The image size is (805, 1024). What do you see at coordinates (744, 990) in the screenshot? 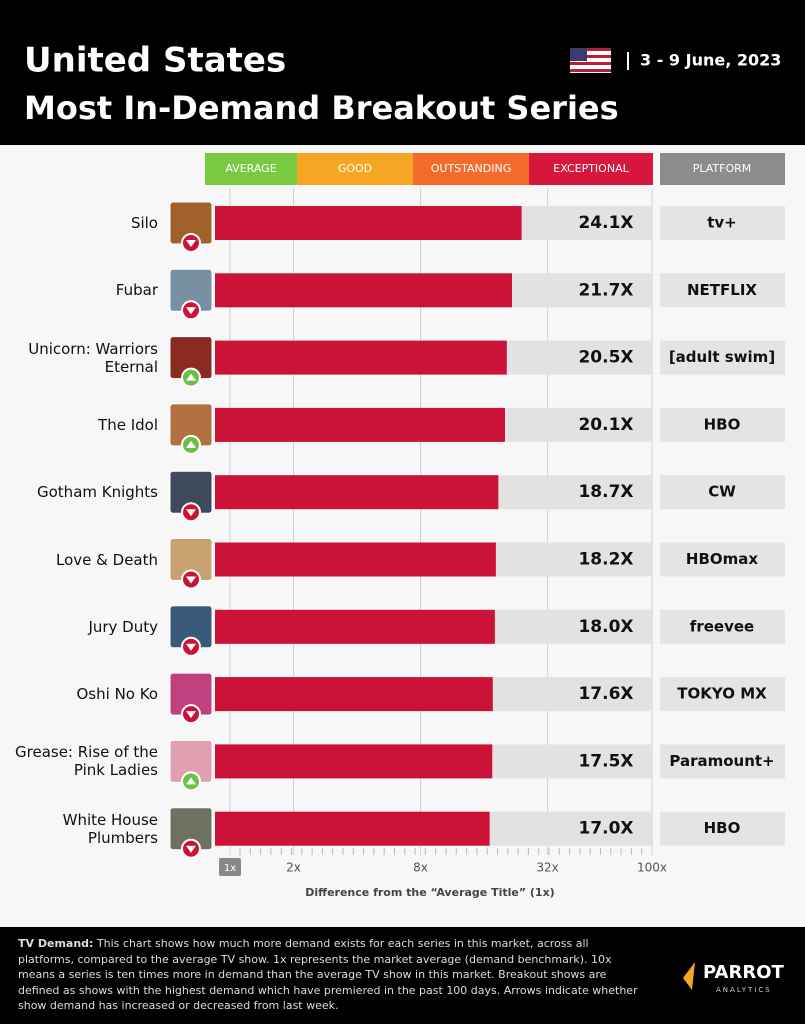
I see `logo-sub: ANALYTICS` at bounding box center [744, 990].